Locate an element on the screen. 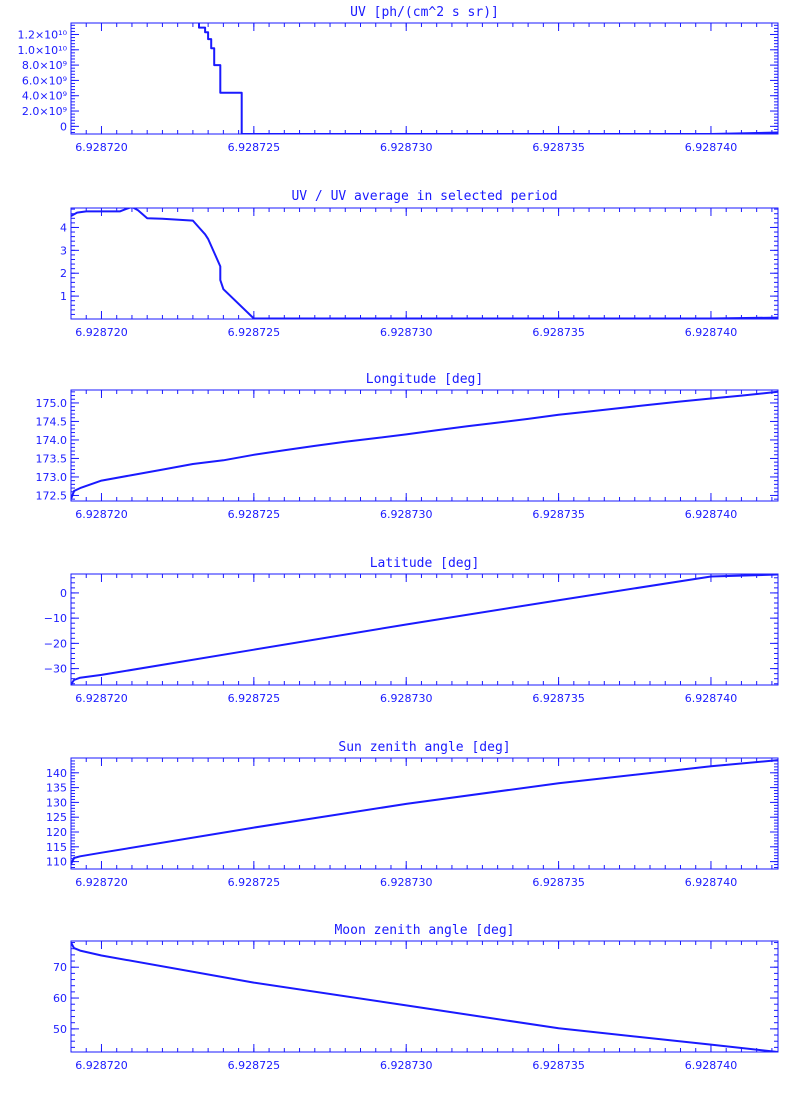  y-tick-label: 70 is located at coordinates (60, 967).